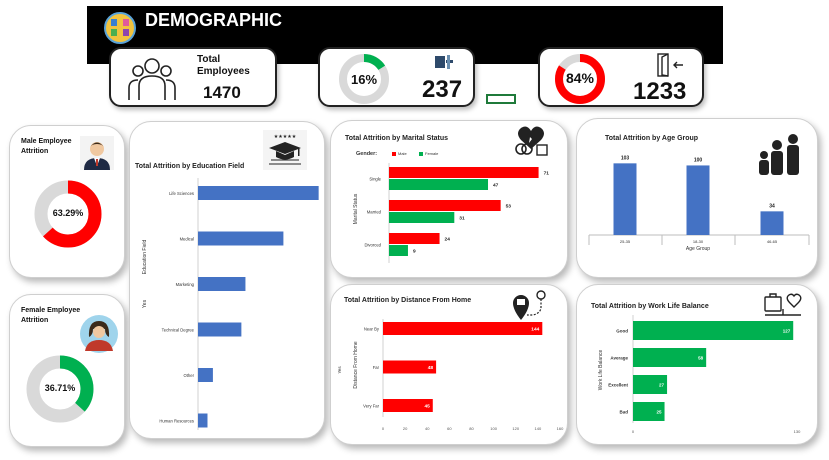 The height and width of the screenshot is (460, 829). I want to click on worklife-category-label: Bad, so click(623, 411).